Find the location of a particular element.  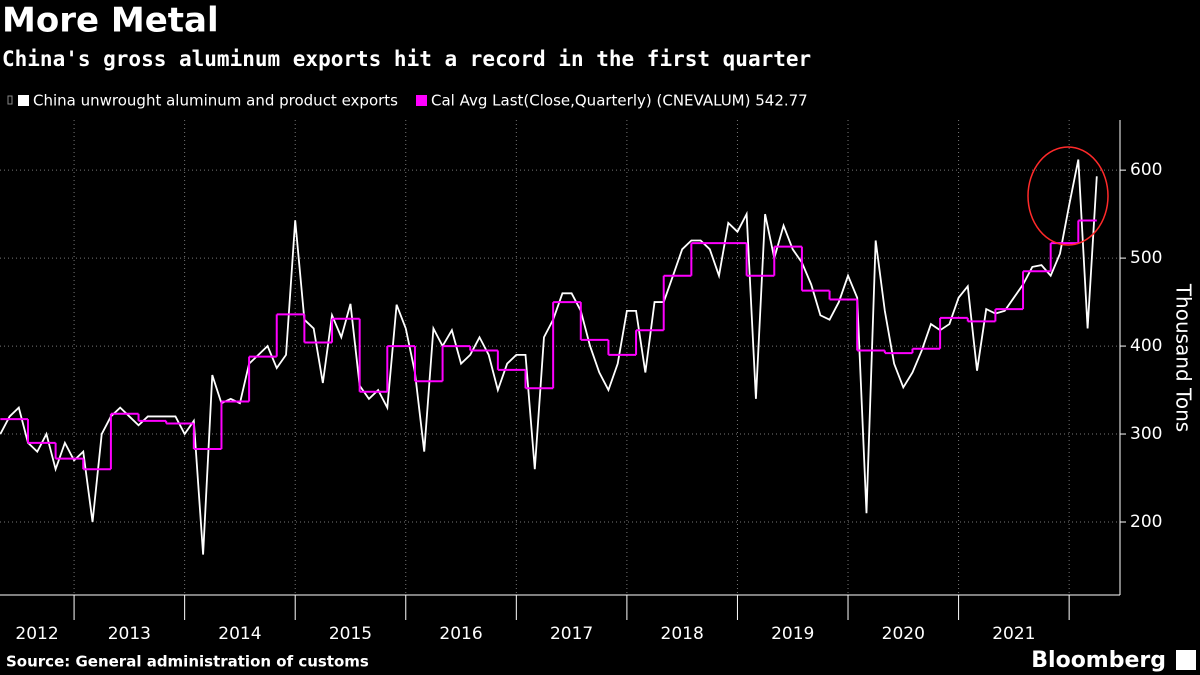

x-tick-label: 2018 is located at coordinates (682, 634).